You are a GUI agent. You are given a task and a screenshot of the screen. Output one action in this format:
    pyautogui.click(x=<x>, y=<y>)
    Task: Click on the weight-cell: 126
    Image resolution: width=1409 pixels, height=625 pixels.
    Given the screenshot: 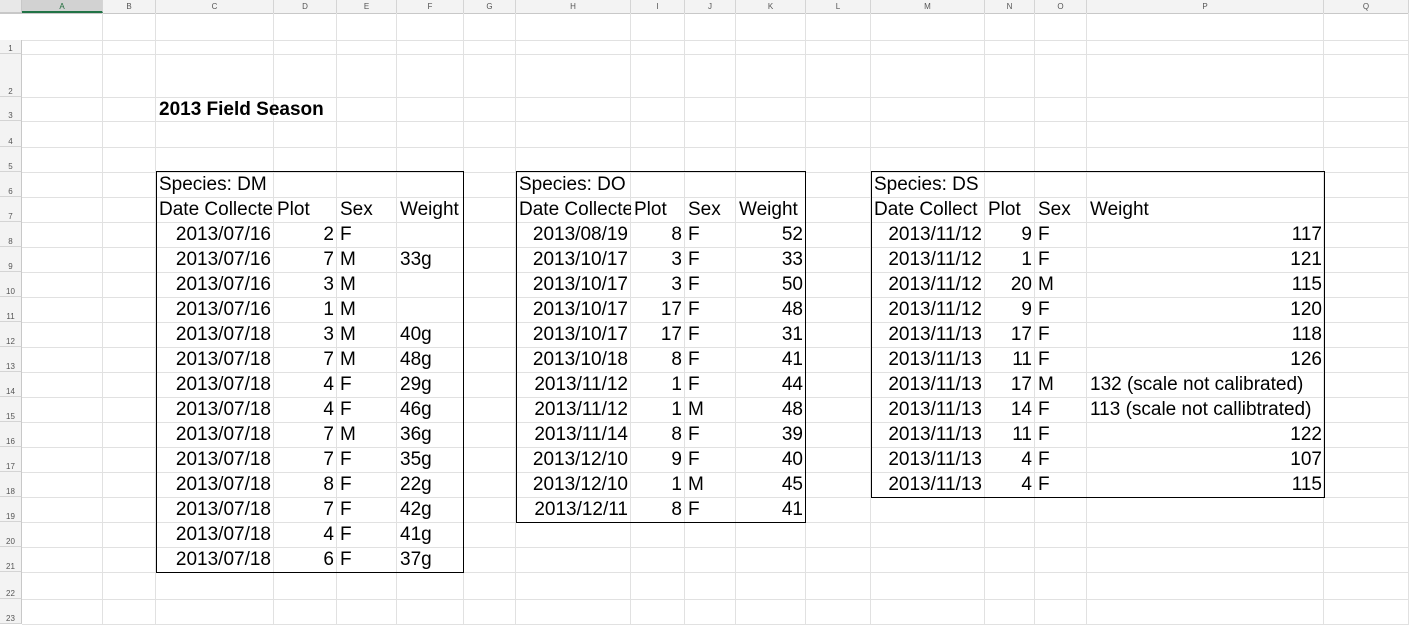 What is the action you would take?
    pyautogui.click(x=1306, y=359)
    